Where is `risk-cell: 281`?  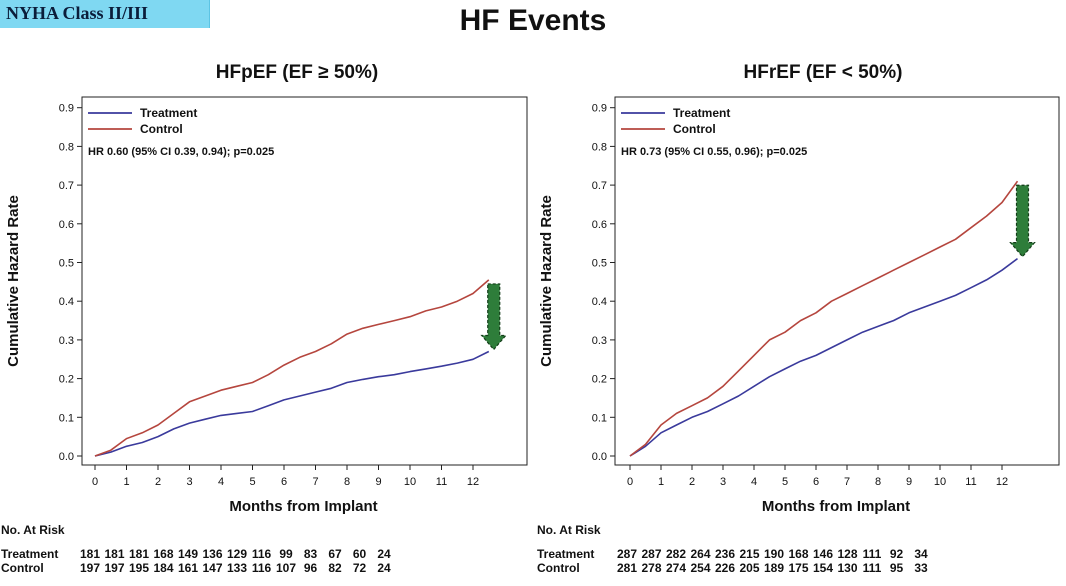 risk-cell: 281 is located at coordinates (627, 568).